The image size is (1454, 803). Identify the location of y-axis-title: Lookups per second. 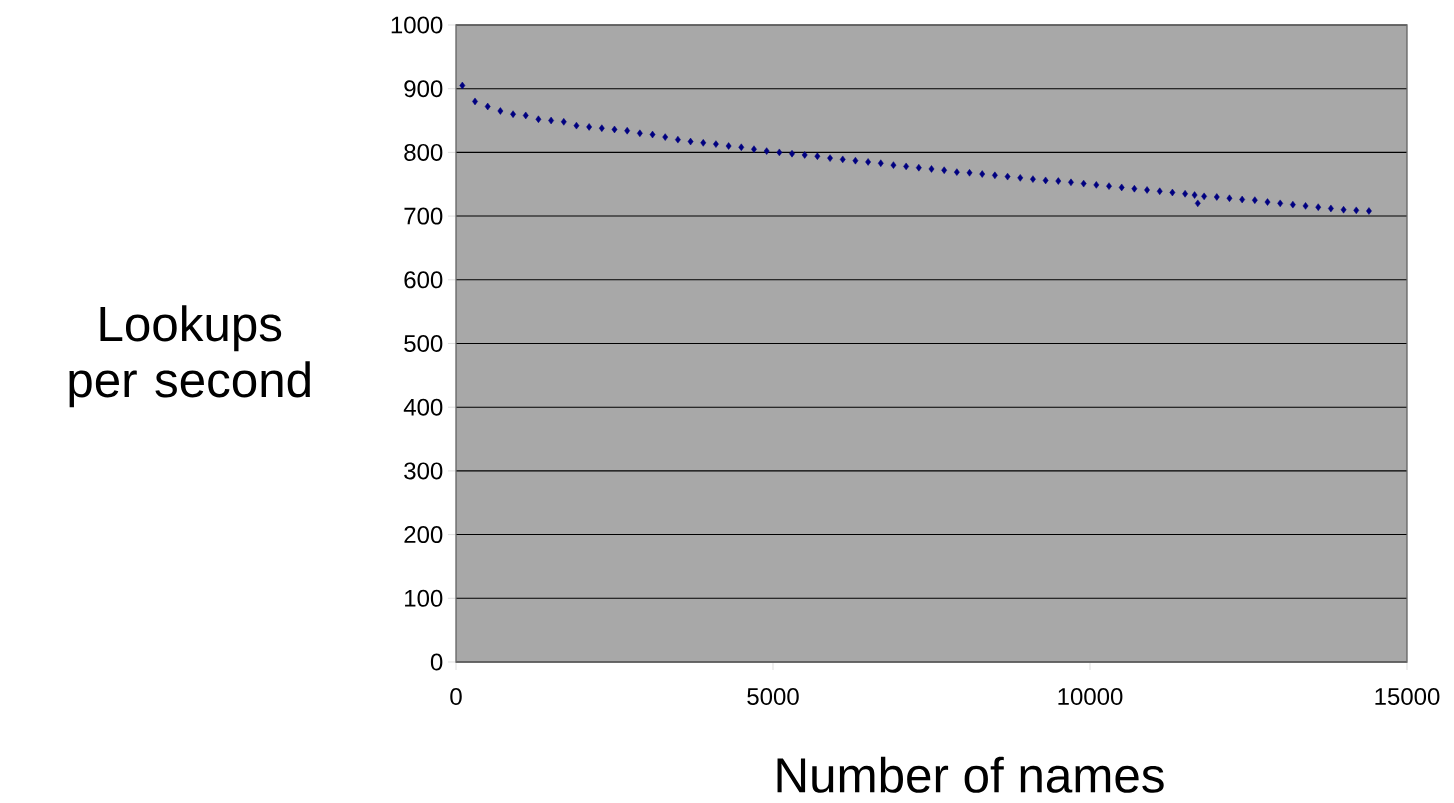
(189, 356).